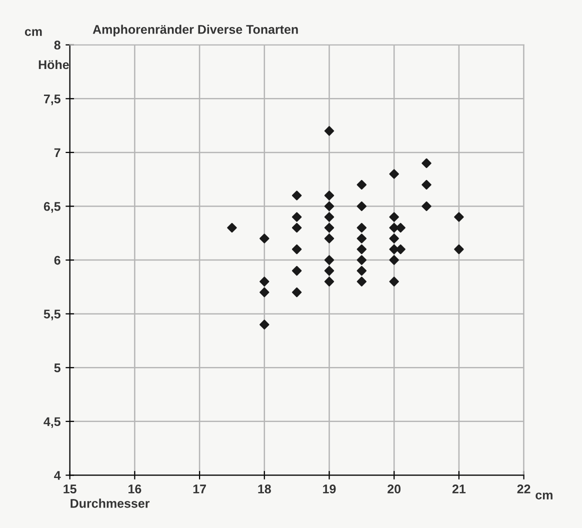 The image size is (582, 528). What do you see at coordinates (135, 489) in the screenshot?
I see `x-tick-label: 16` at bounding box center [135, 489].